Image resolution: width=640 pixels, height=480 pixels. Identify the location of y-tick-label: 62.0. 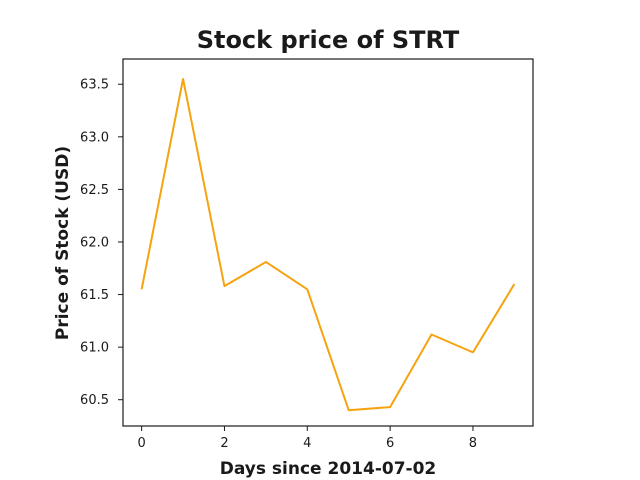
(94, 242).